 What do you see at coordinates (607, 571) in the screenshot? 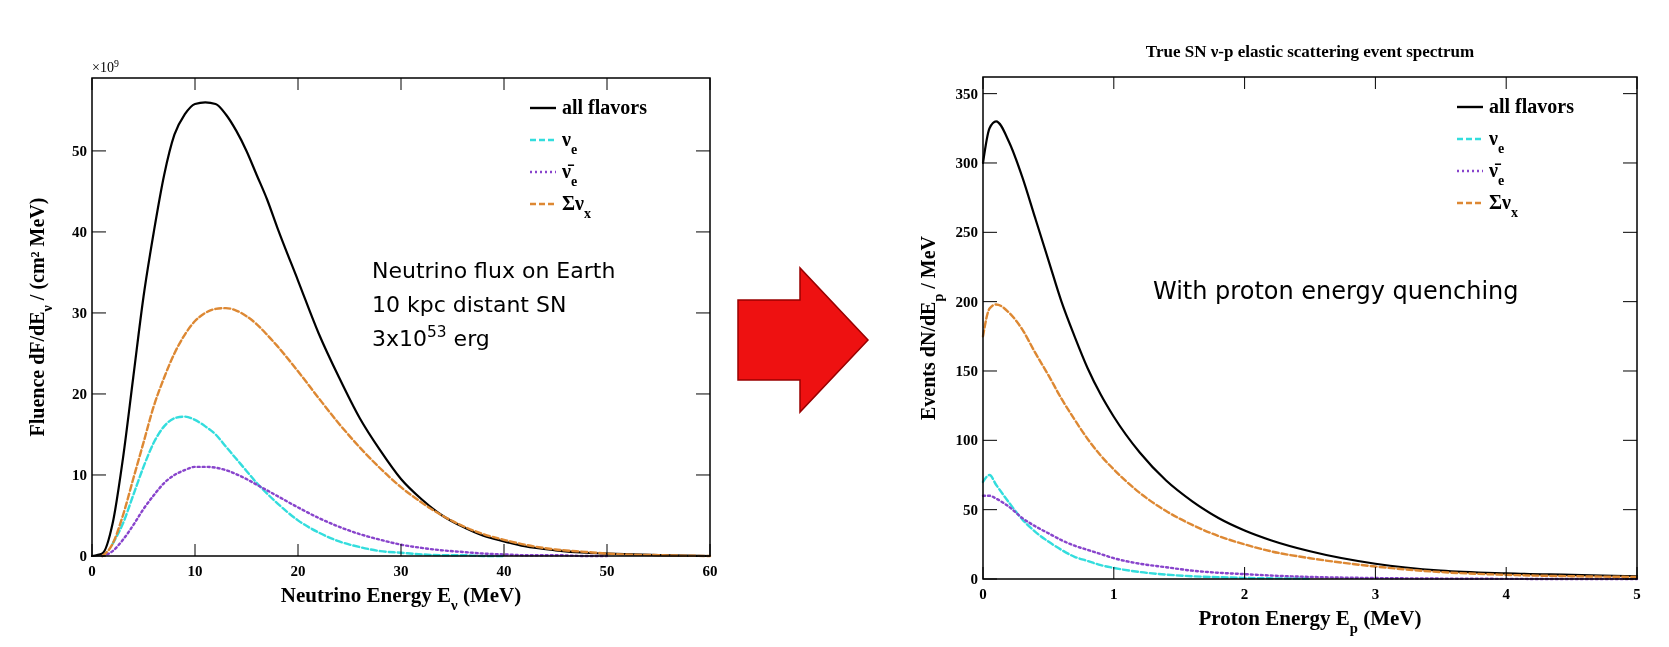
I see `x-tick-label: 50` at bounding box center [607, 571].